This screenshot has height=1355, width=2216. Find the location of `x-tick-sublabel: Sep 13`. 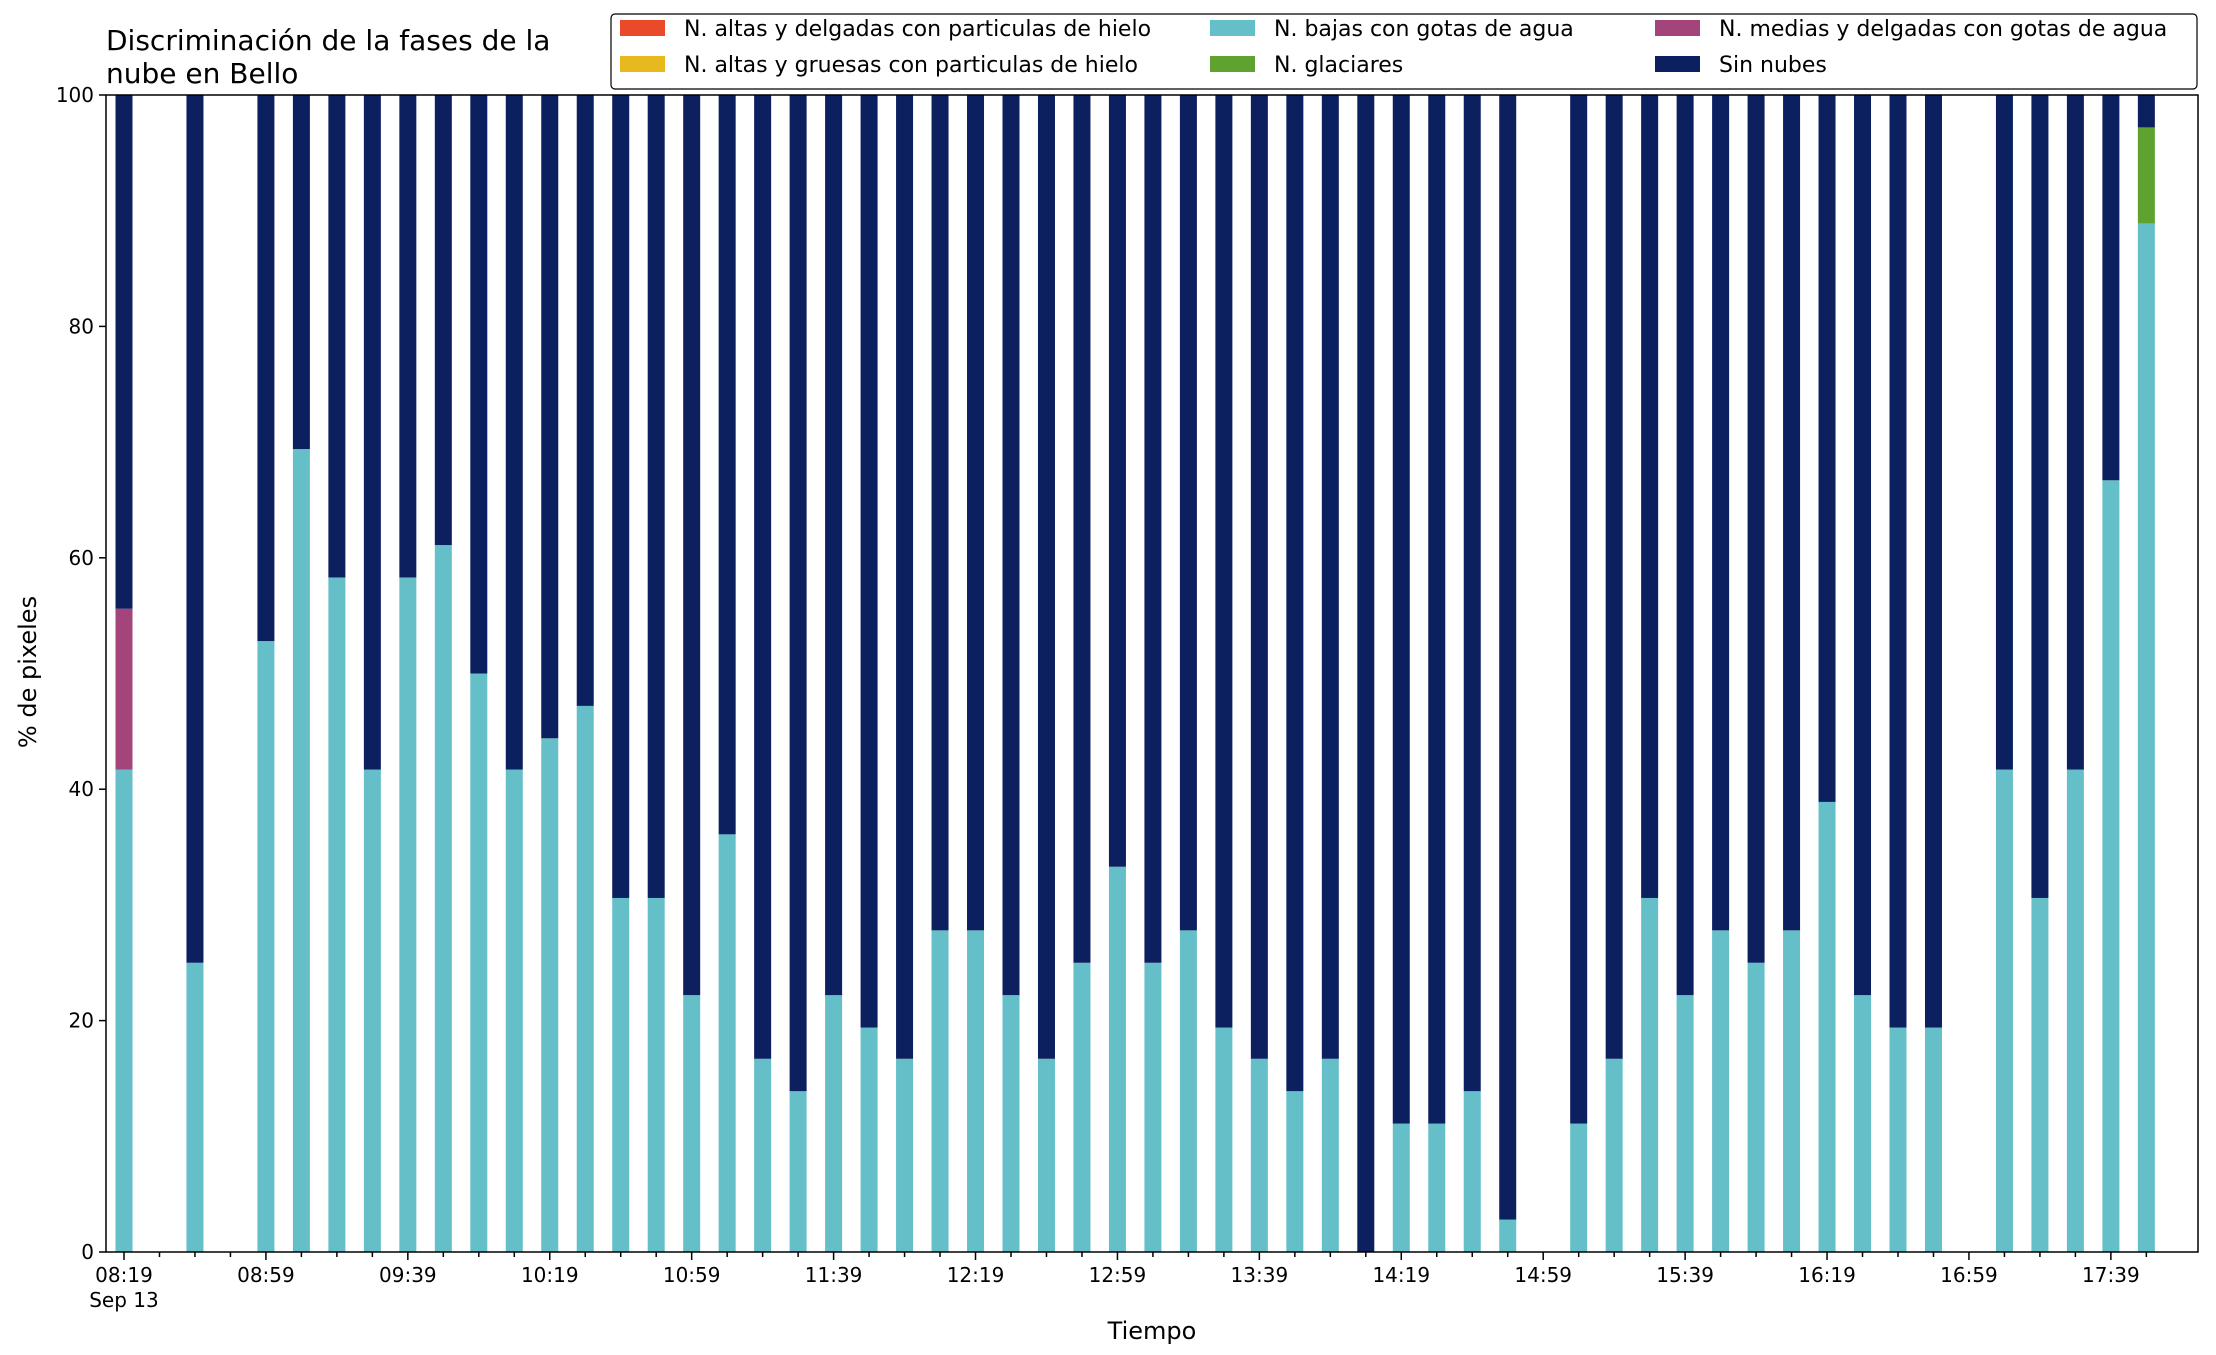

x-tick-sublabel: Sep 13 is located at coordinates (124, 1300).